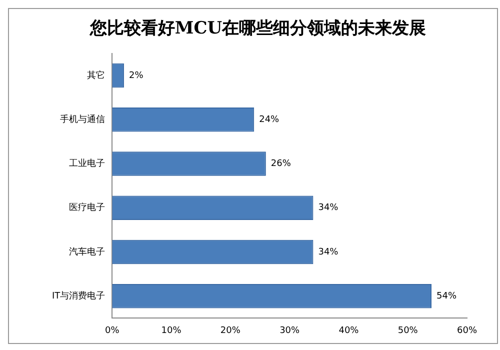  I want to click on data-label: 26%, so click(281, 164).